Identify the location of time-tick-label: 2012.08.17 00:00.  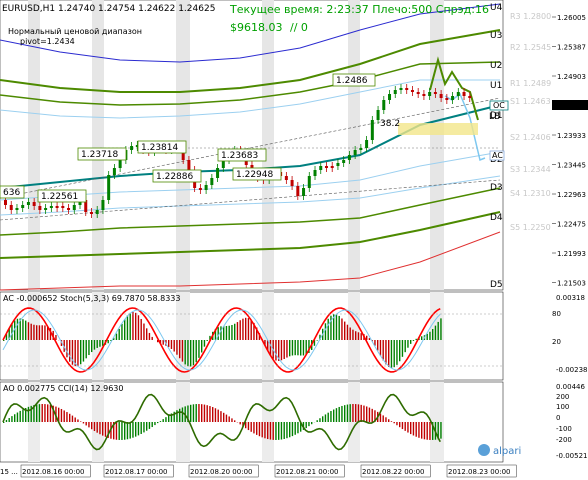
(136, 472).